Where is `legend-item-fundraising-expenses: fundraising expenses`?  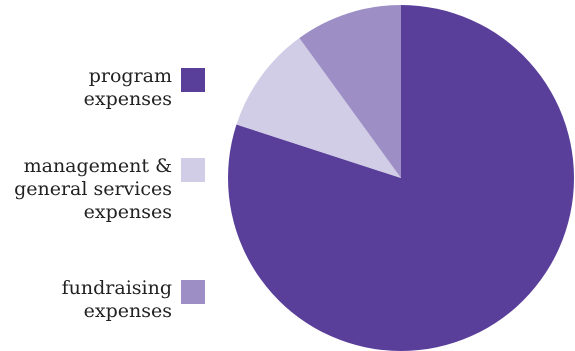 legend-item-fundraising-expenses: fundraising expenses is located at coordinates (133, 300).